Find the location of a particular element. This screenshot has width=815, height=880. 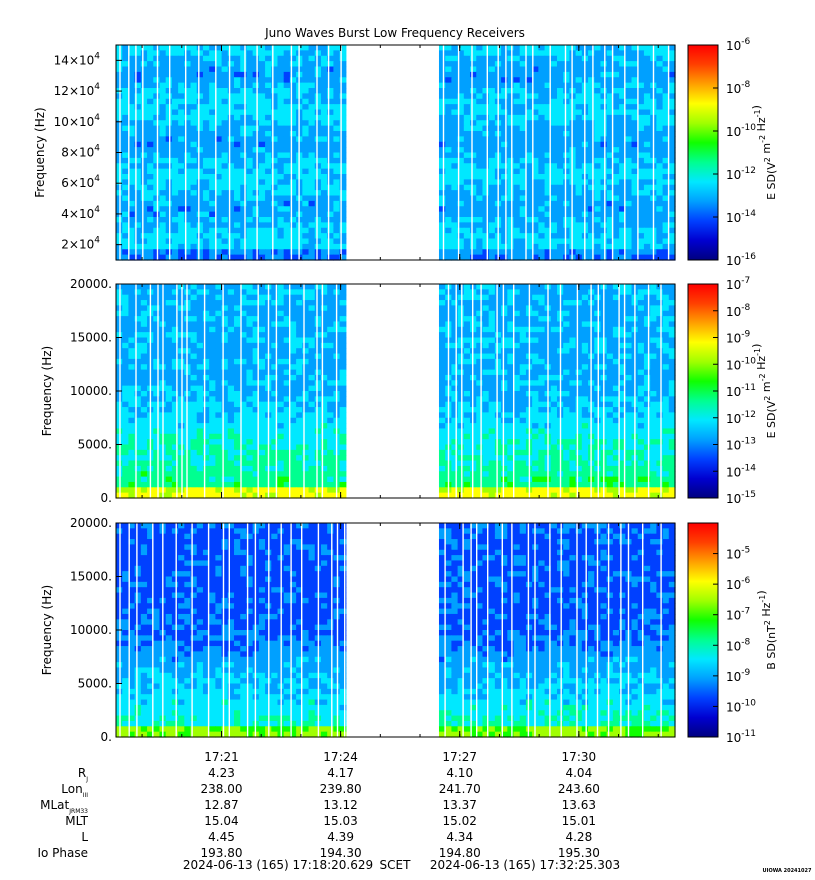

x-tick-labels: 17:21 17:24 17:27 17:30 is located at coordinates (400, 757).